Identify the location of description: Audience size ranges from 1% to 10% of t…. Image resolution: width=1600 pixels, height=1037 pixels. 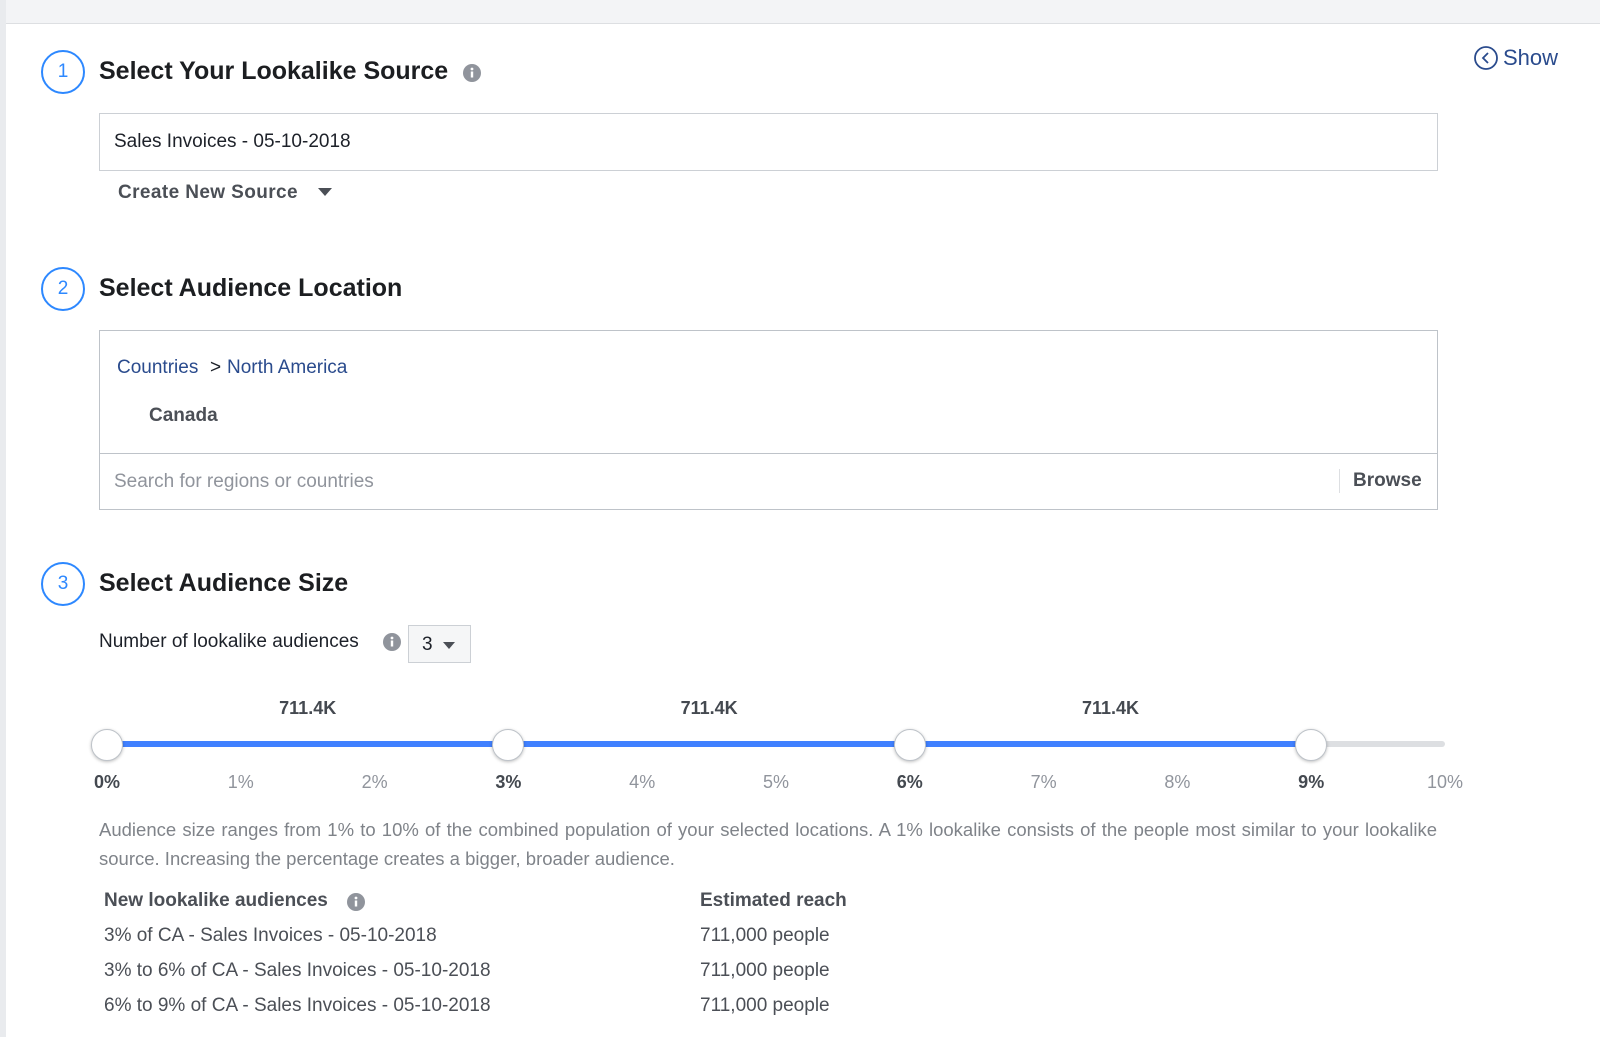
(768, 844).